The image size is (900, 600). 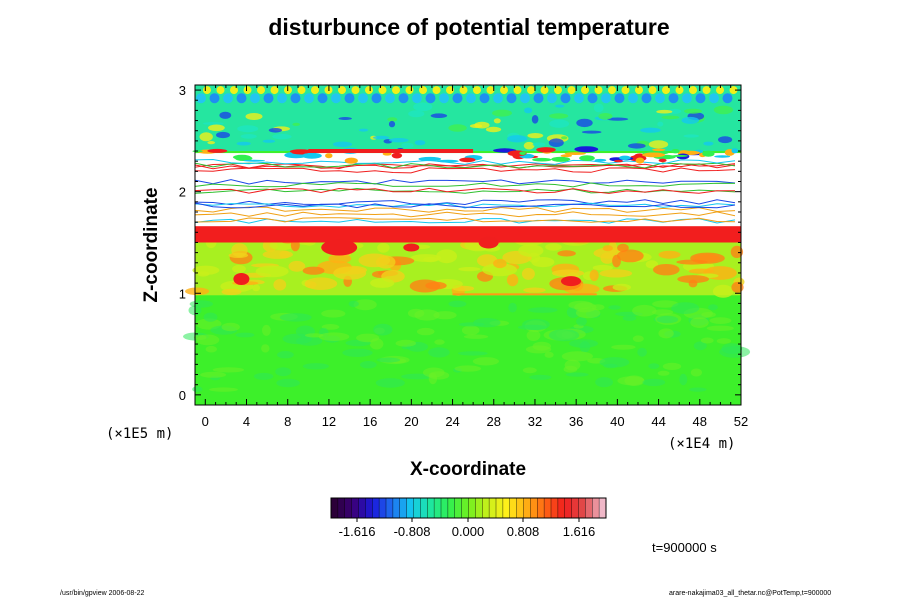 I want to click on x-tick-label: 28, so click(x=494, y=421).